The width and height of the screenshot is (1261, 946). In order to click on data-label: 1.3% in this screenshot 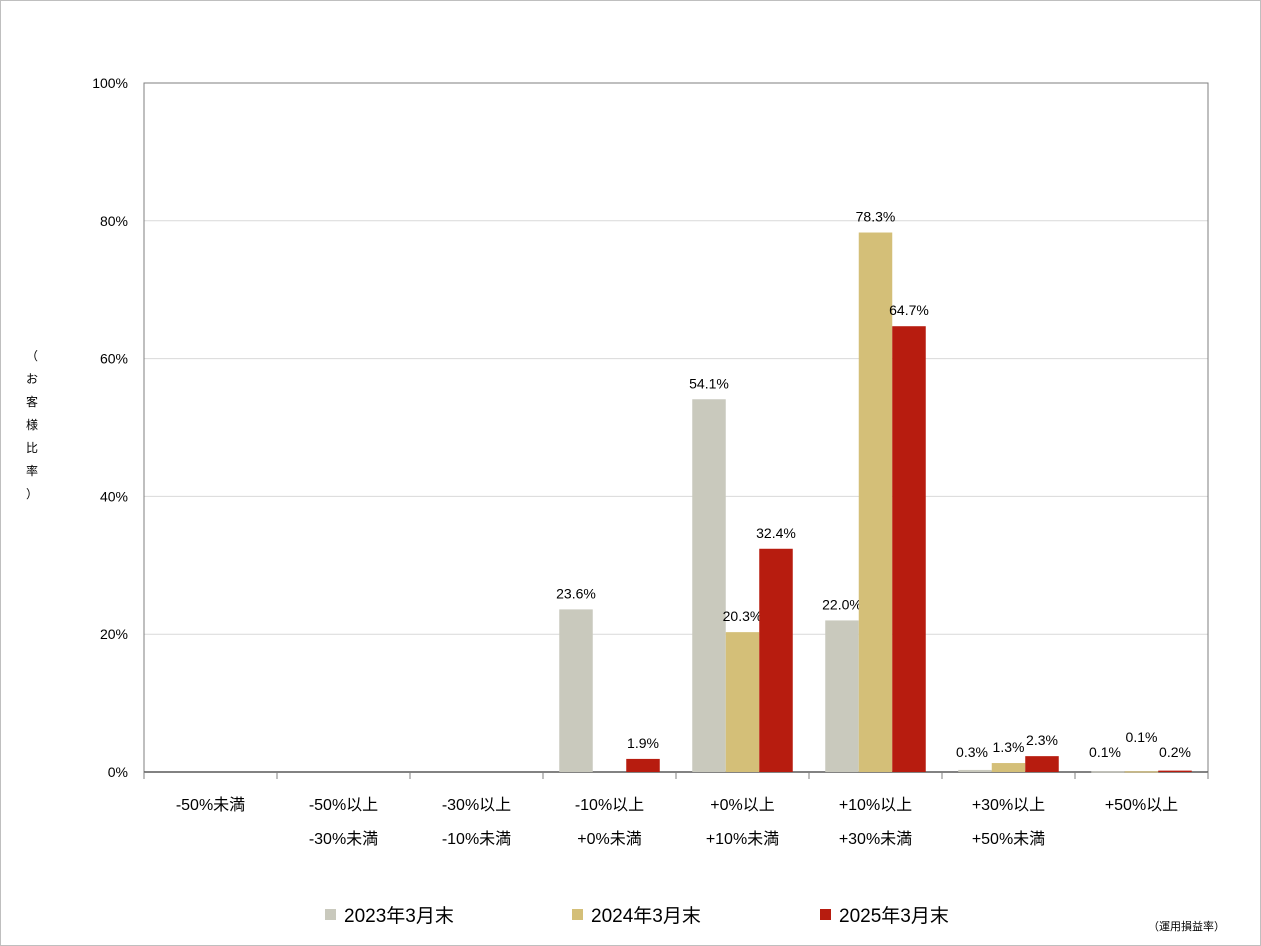, I will do `click(1009, 747)`.